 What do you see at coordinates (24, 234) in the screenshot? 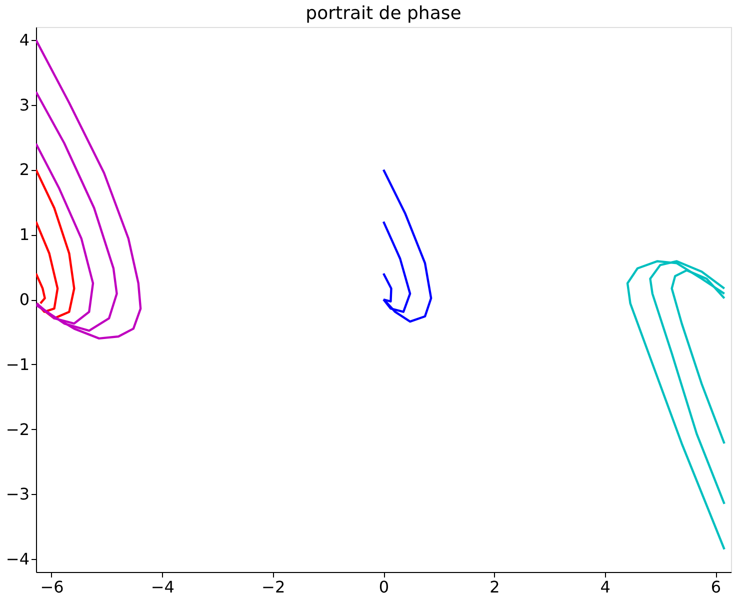
I see `y-tick-label: 1` at bounding box center [24, 234].